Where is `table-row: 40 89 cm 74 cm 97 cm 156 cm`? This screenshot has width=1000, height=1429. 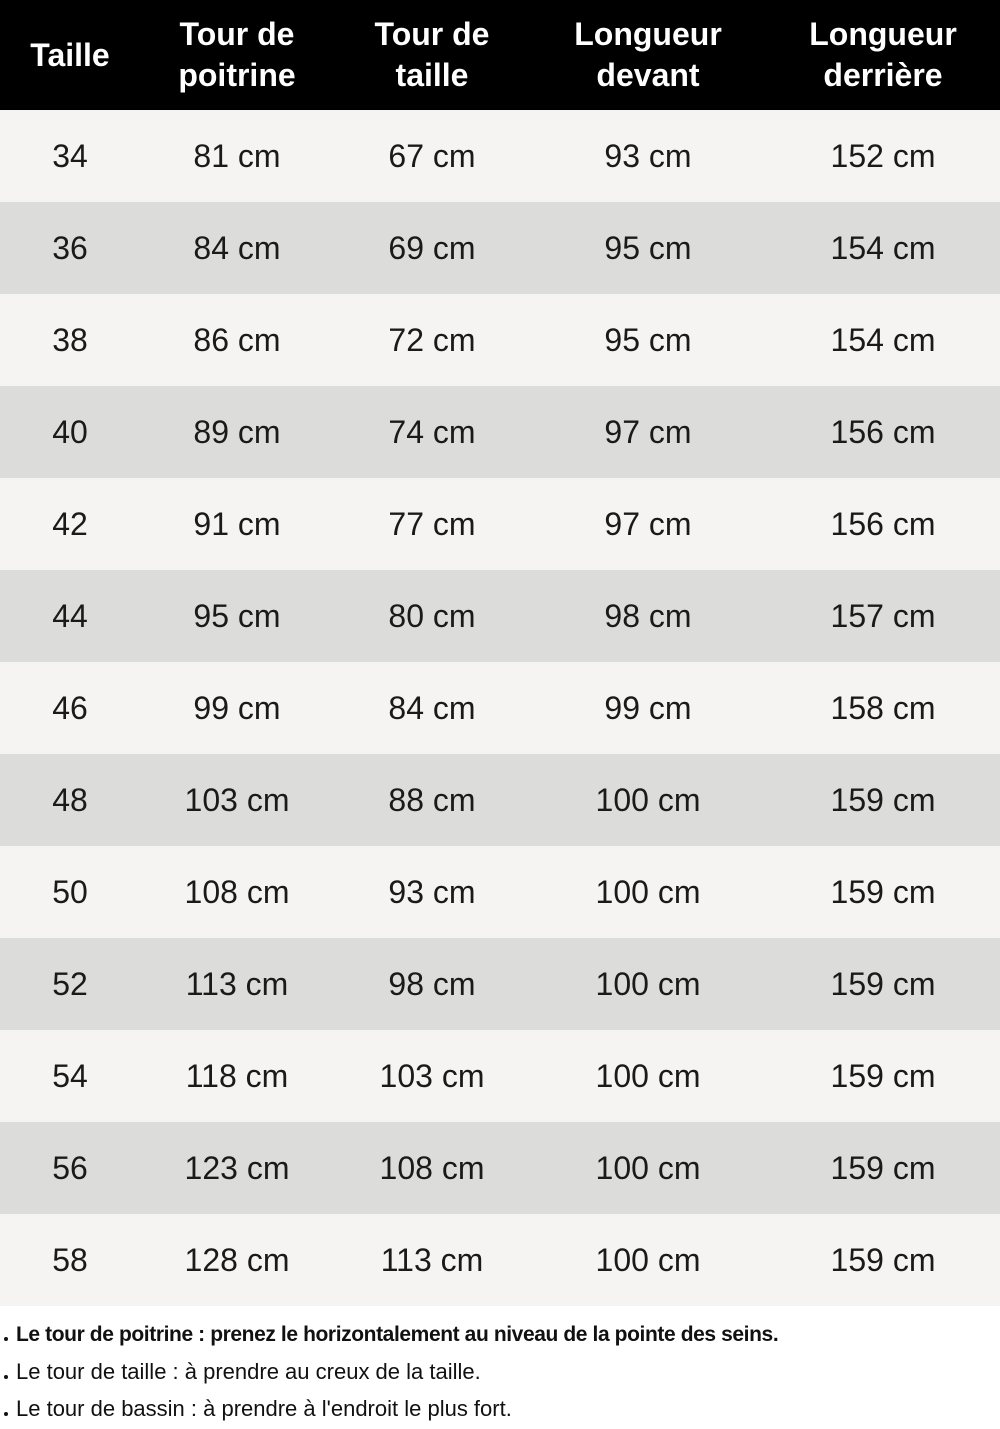
table-row: 40 89 cm 74 cm 97 cm 156 cm is located at coordinates (500, 432).